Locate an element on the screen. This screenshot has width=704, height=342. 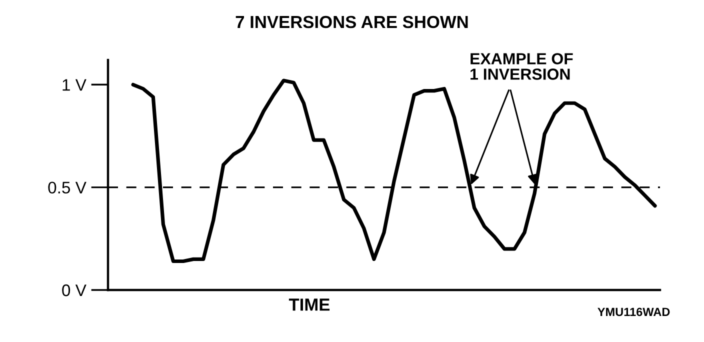
y-tick-label: 0 V is located at coordinates (74, 290).